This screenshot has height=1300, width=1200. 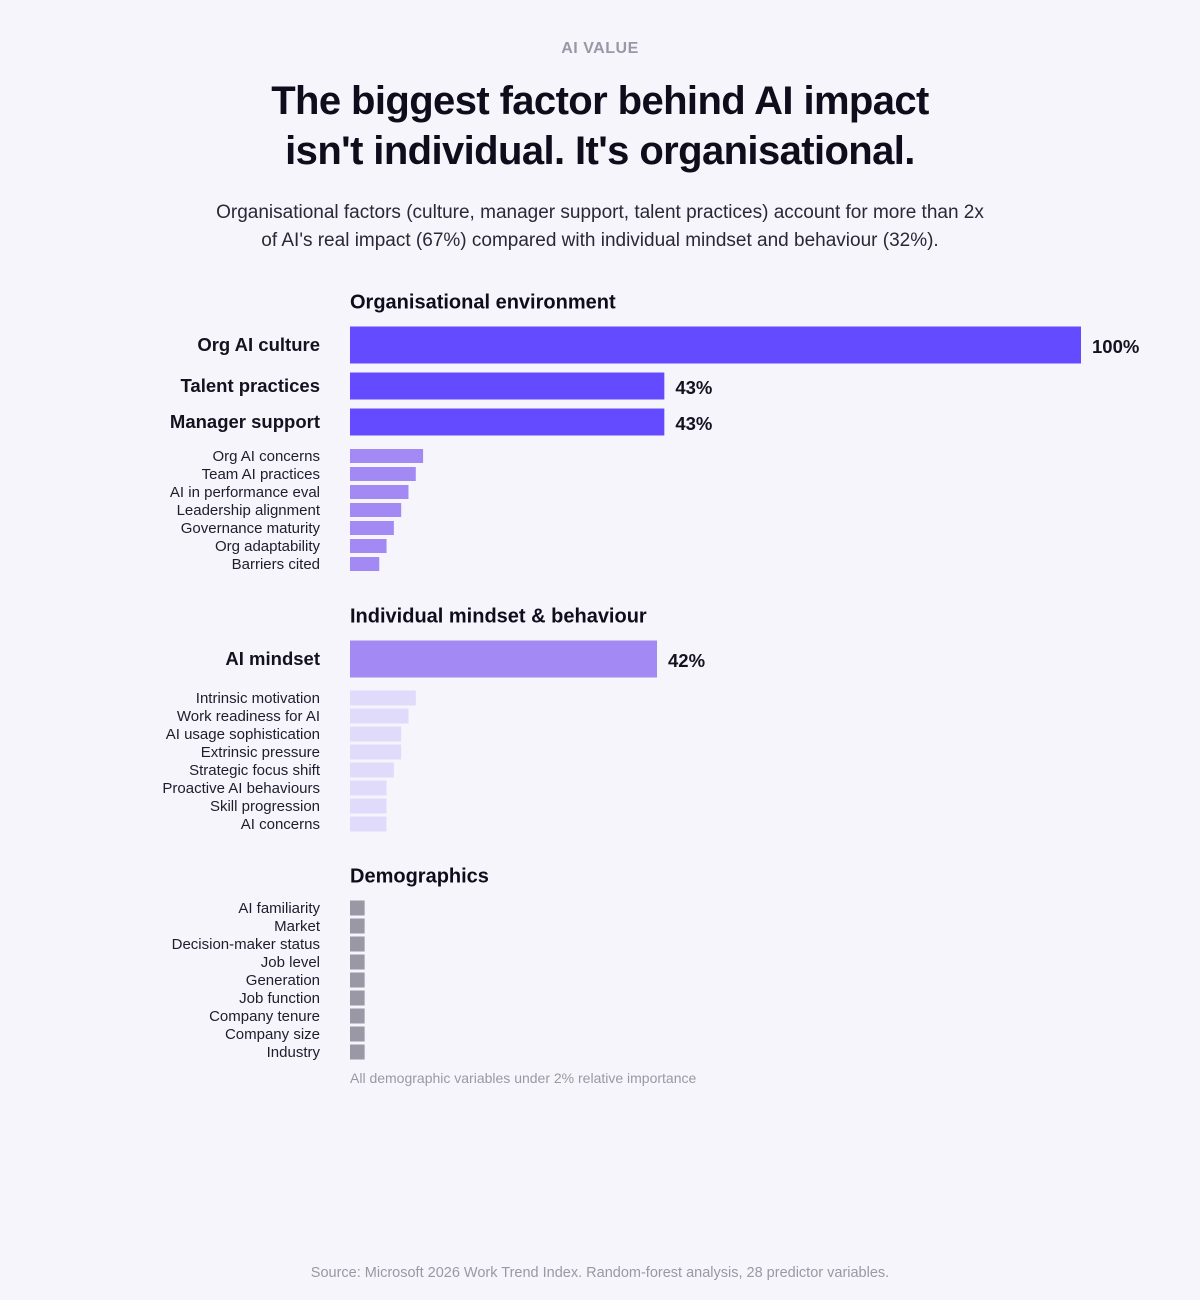 I want to click on bar-label: AI in performance eval, so click(x=245, y=492).